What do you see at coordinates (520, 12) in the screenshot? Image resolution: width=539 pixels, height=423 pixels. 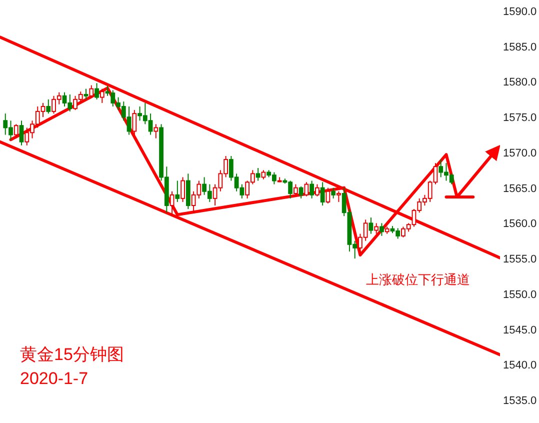 I see `y-tick-label: 1590.0` at bounding box center [520, 12].